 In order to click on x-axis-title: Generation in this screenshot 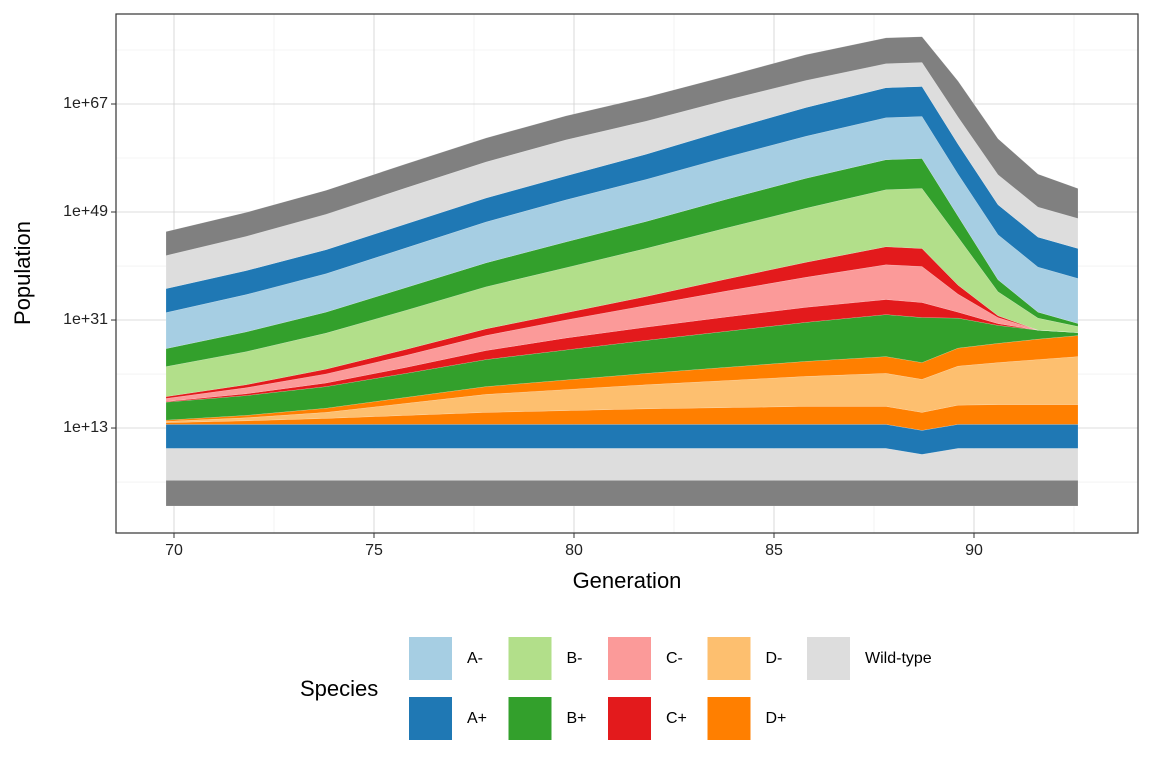, I will do `click(627, 580)`.